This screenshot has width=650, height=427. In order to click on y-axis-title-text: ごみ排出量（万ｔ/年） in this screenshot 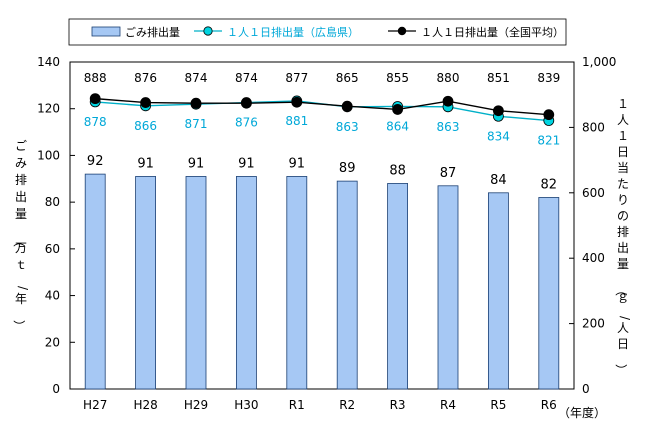, I will do `click(21, 235)`.